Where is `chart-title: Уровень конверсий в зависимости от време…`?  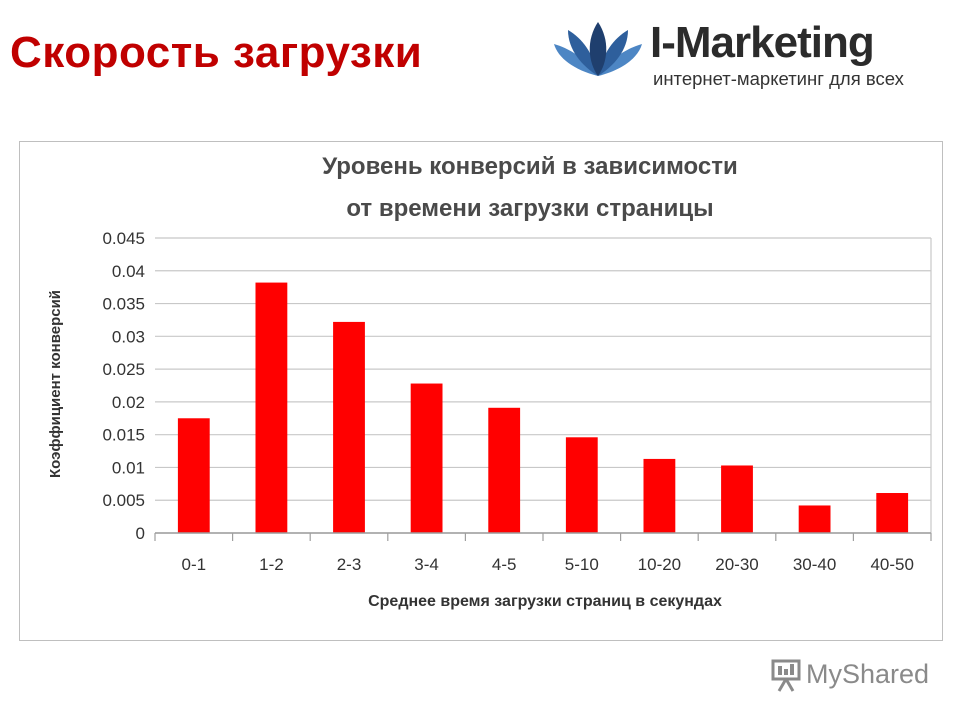
chart-title: Уровень конверсий в зависимости от време… is located at coordinates (480, 188).